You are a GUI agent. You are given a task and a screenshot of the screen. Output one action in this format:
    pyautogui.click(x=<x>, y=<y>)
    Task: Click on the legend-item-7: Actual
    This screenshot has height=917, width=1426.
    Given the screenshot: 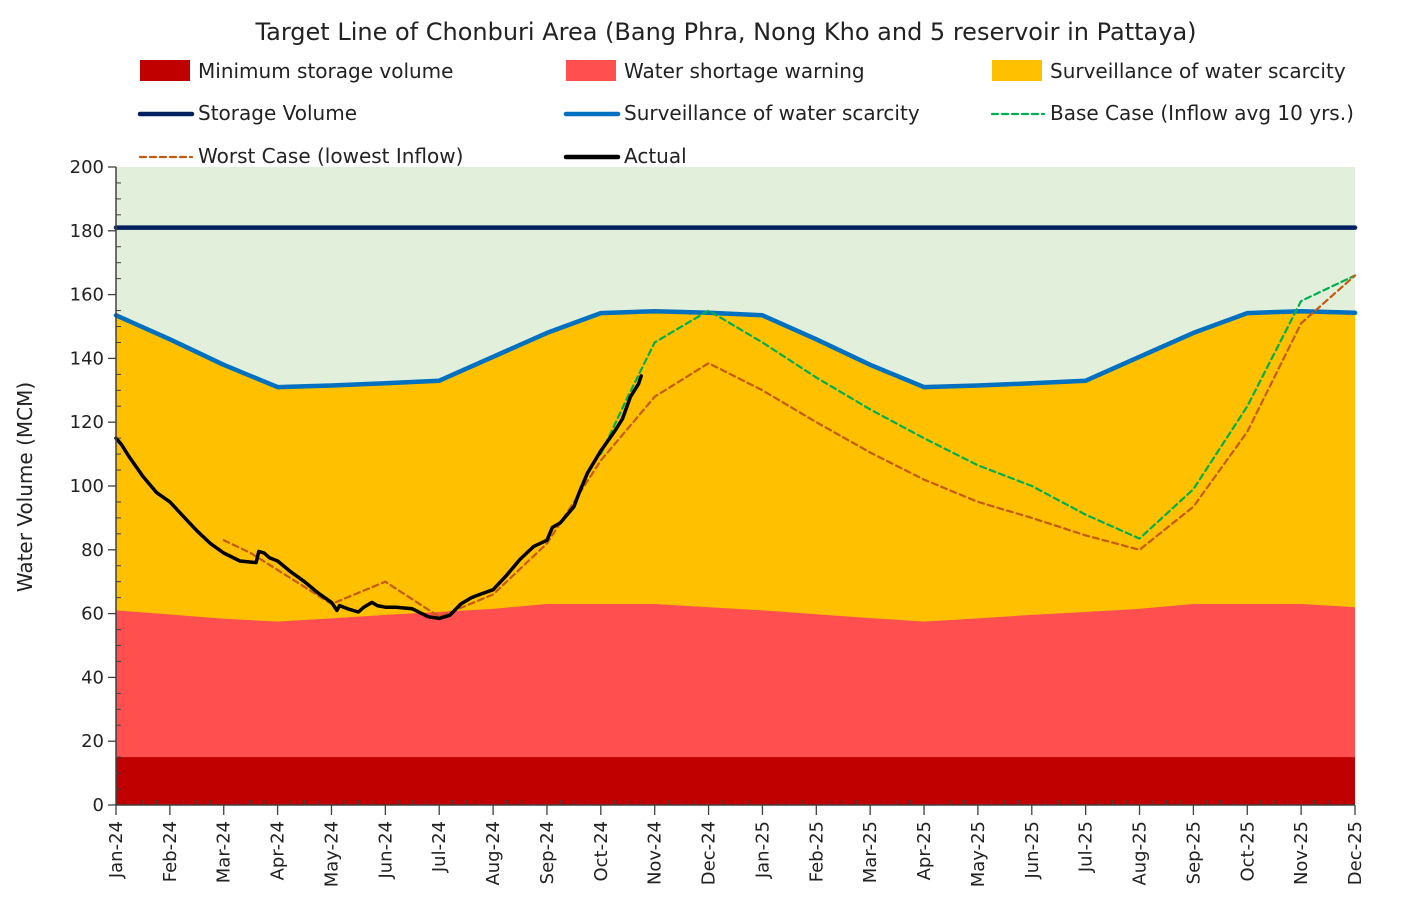 What is the action you would take?
    pyautogui.click(x=625, y=156)
    